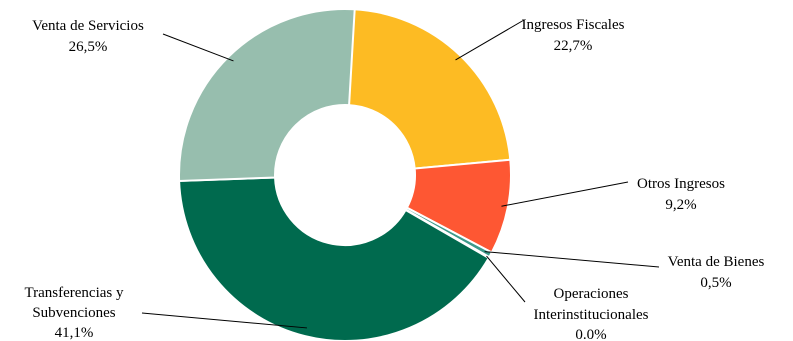 The image size is (793, 341). Describe the element at coordinates (88, 26) in the screenshot. I see `label-venta-de-servicios: Venta de Servicios` at that location.